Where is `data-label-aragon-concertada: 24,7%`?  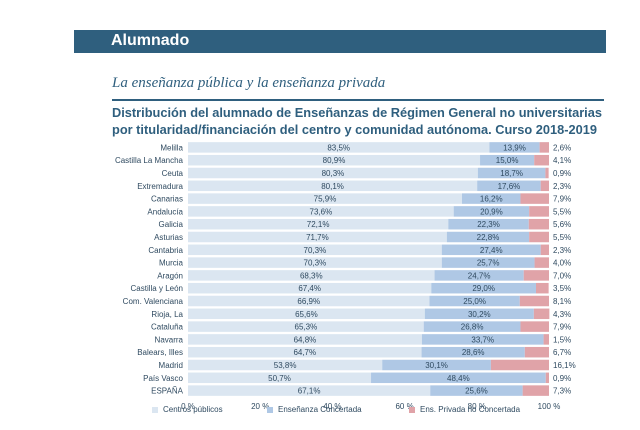
data-label-aragon-concertada: 24,7% is located at coordinates (479, 275).